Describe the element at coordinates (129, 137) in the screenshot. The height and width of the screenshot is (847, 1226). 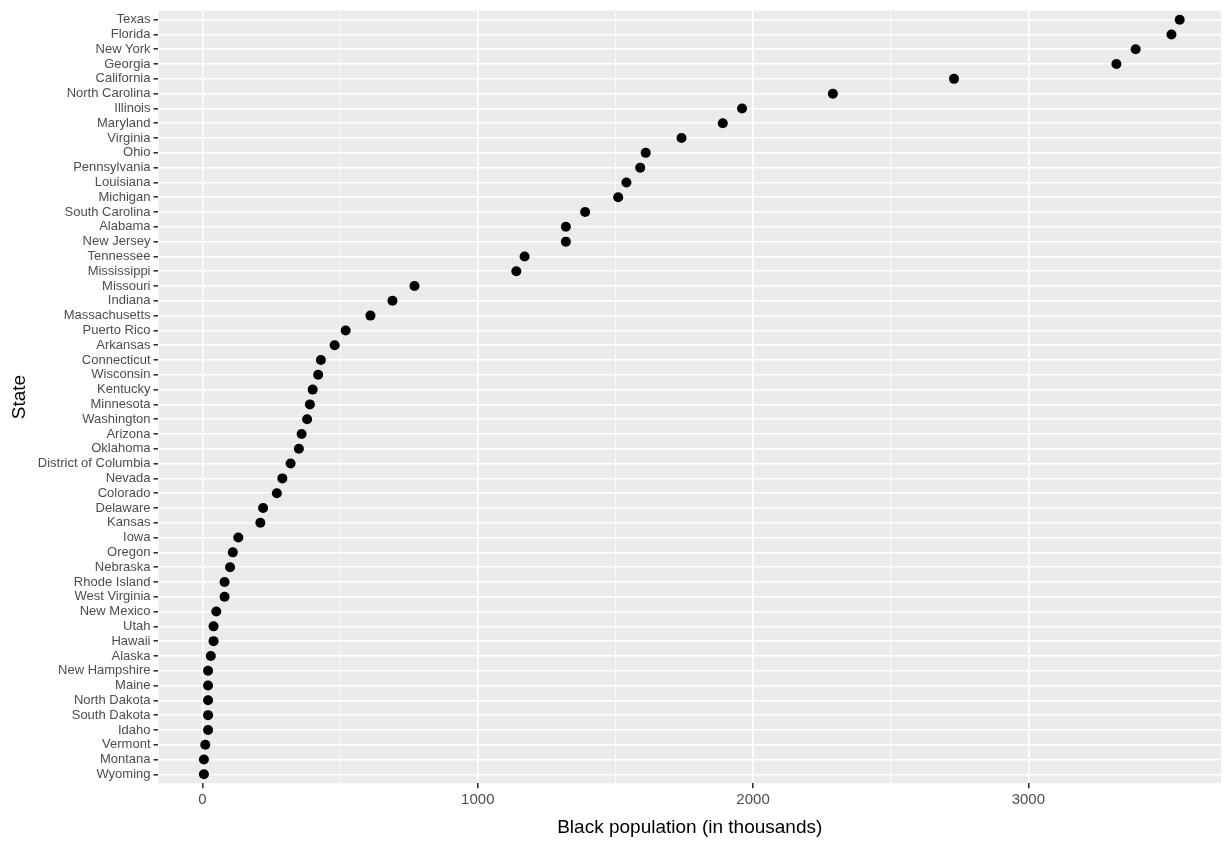
I see `y-tick-label: Virginia` at that location.